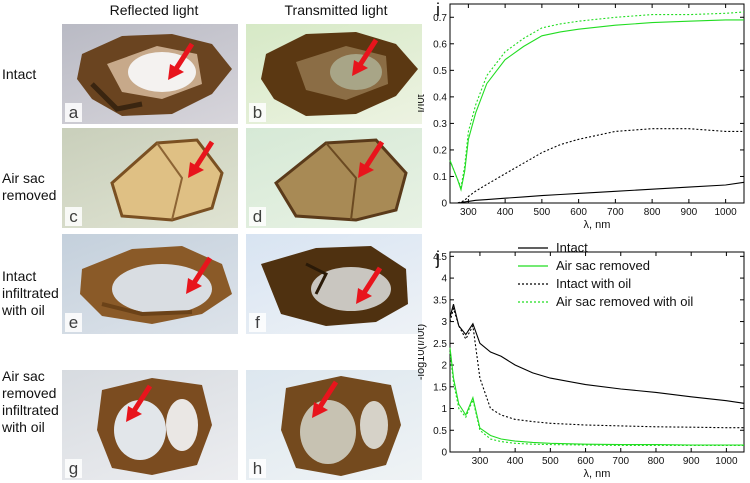 The width and height of the screenshot is (750, 483). Describe the element at coordinates (73, 216) in the screenshot. I see `panel-letter-c: c` at that location.